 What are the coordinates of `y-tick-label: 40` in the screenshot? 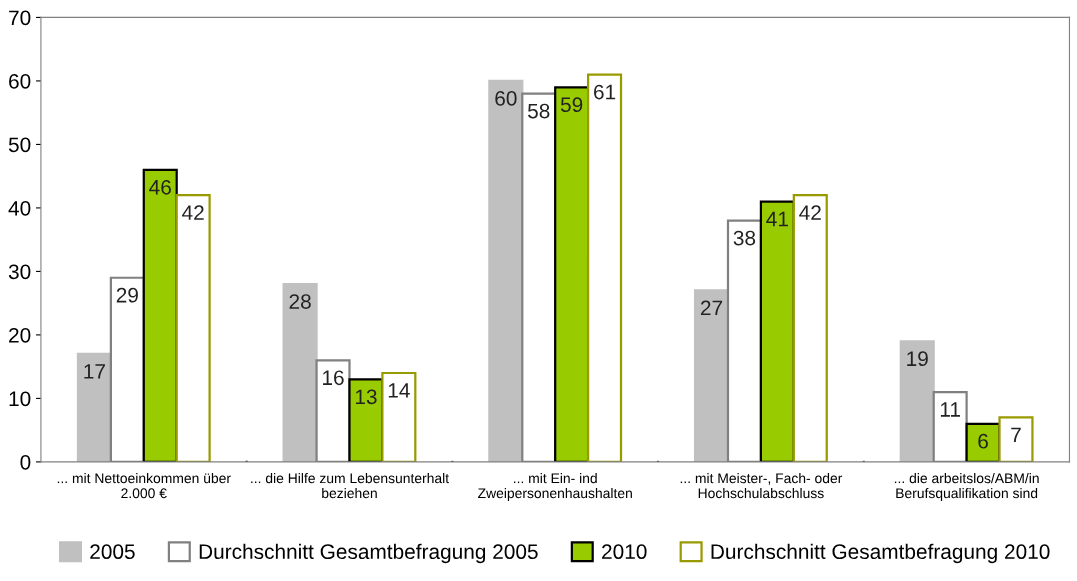 It's located at (19, 208).